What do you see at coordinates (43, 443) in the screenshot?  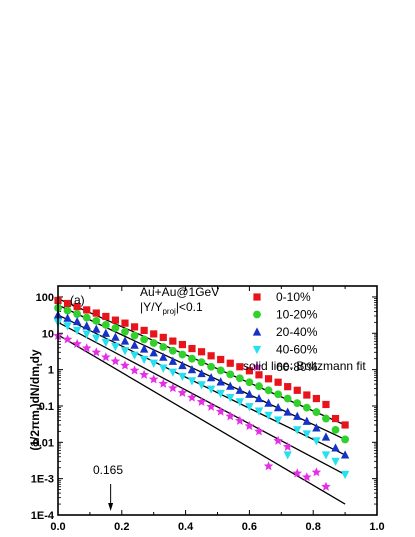 I see `y-tick-label: 0.01` at bounding box center [43, 443].